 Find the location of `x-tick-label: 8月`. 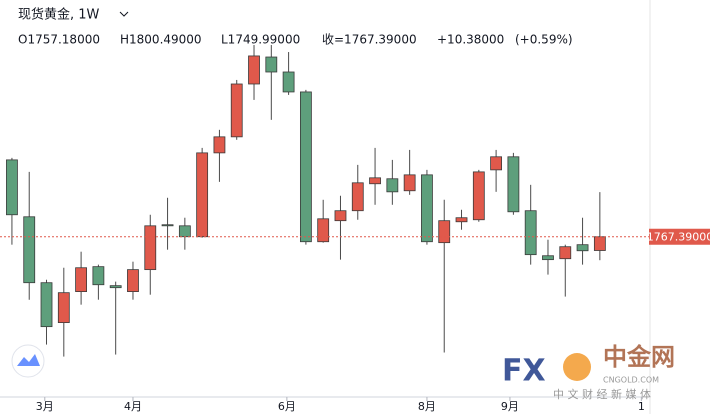

x-tick-label: 8月 is located at coordinates (427, 406).